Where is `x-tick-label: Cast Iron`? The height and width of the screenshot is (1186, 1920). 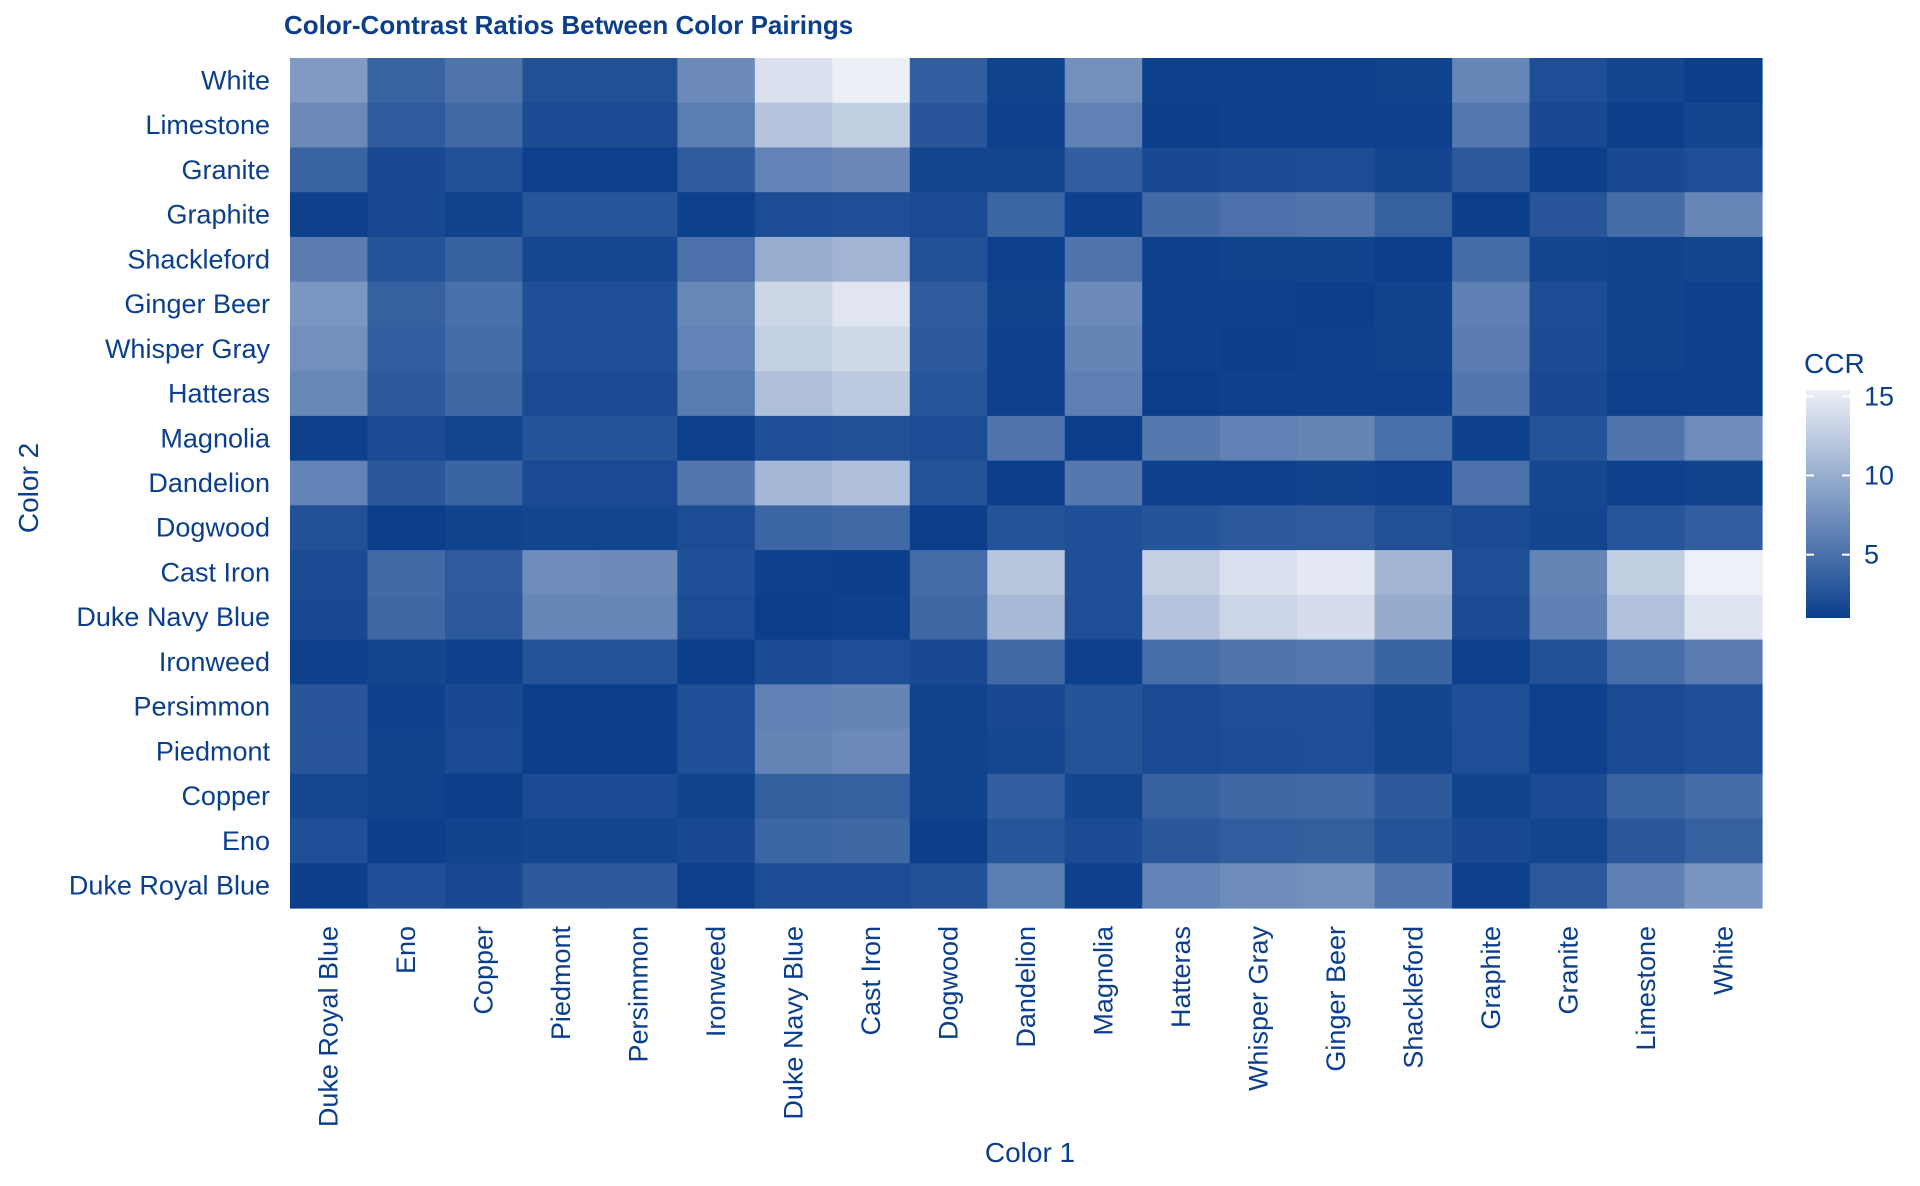
x-tick-label: Cast Iron is located at coordinates (871, 981).